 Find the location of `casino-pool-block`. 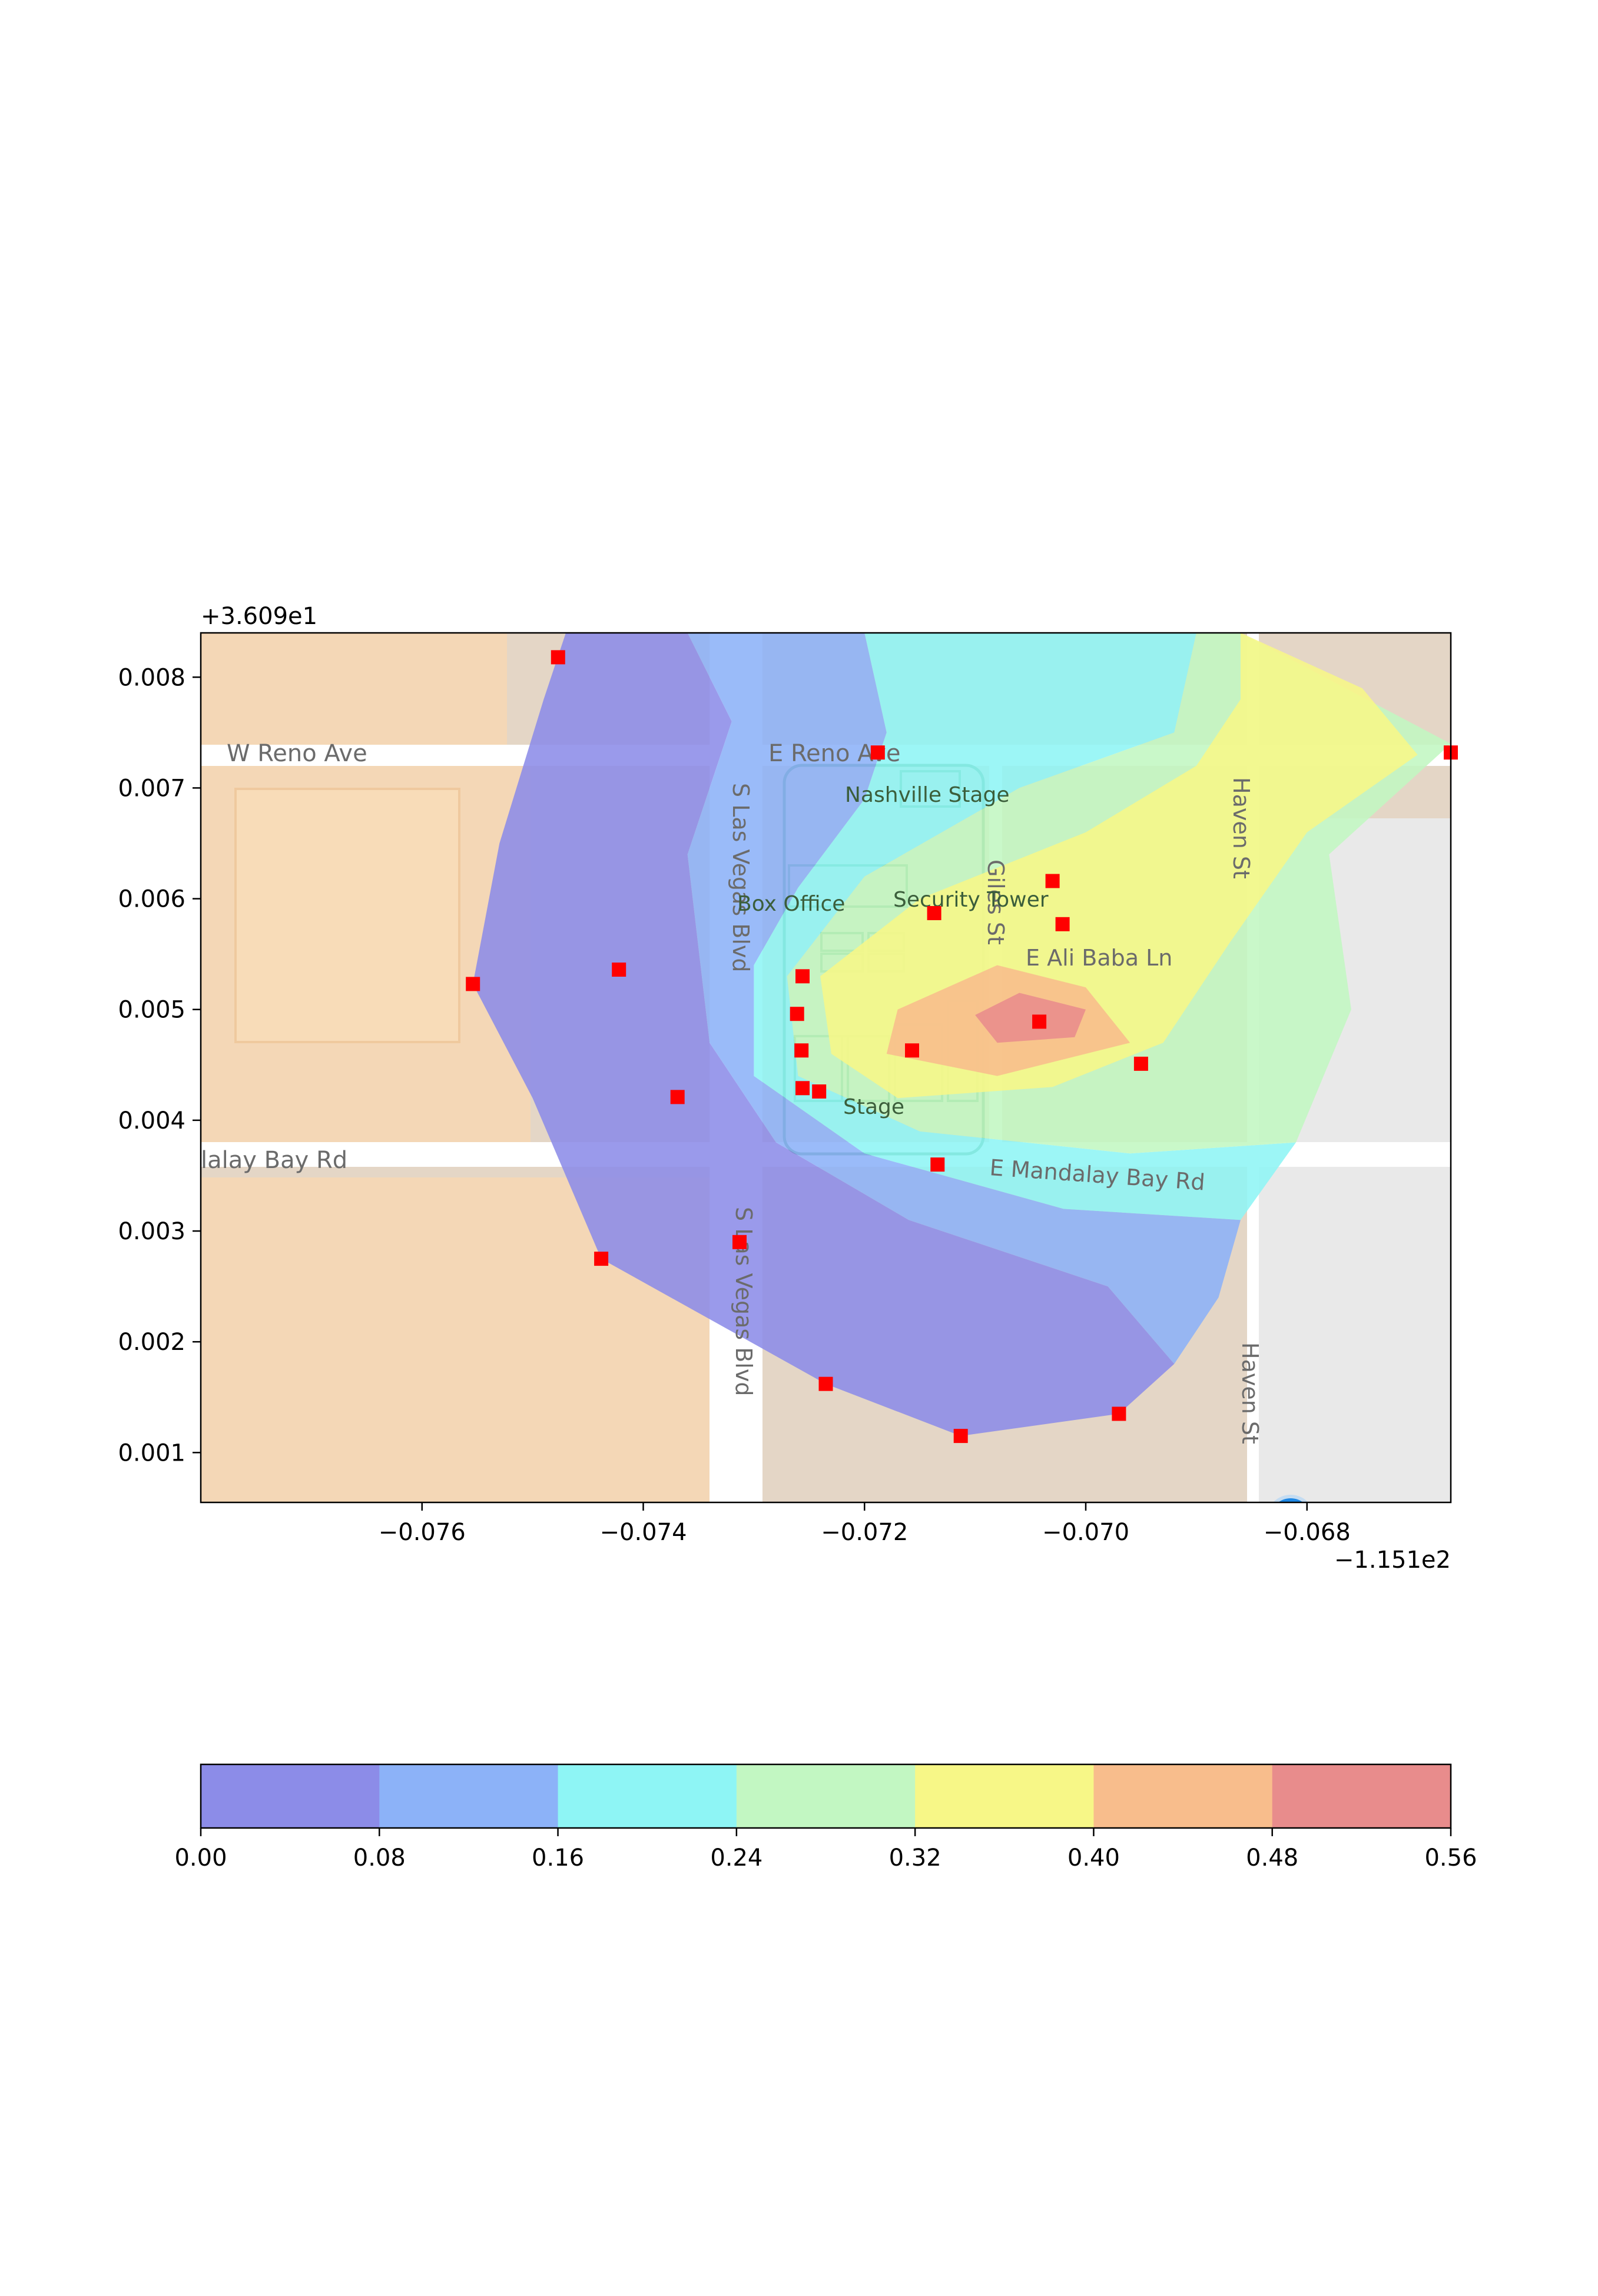

casino-pool-block is located at coordinates (347, 915).